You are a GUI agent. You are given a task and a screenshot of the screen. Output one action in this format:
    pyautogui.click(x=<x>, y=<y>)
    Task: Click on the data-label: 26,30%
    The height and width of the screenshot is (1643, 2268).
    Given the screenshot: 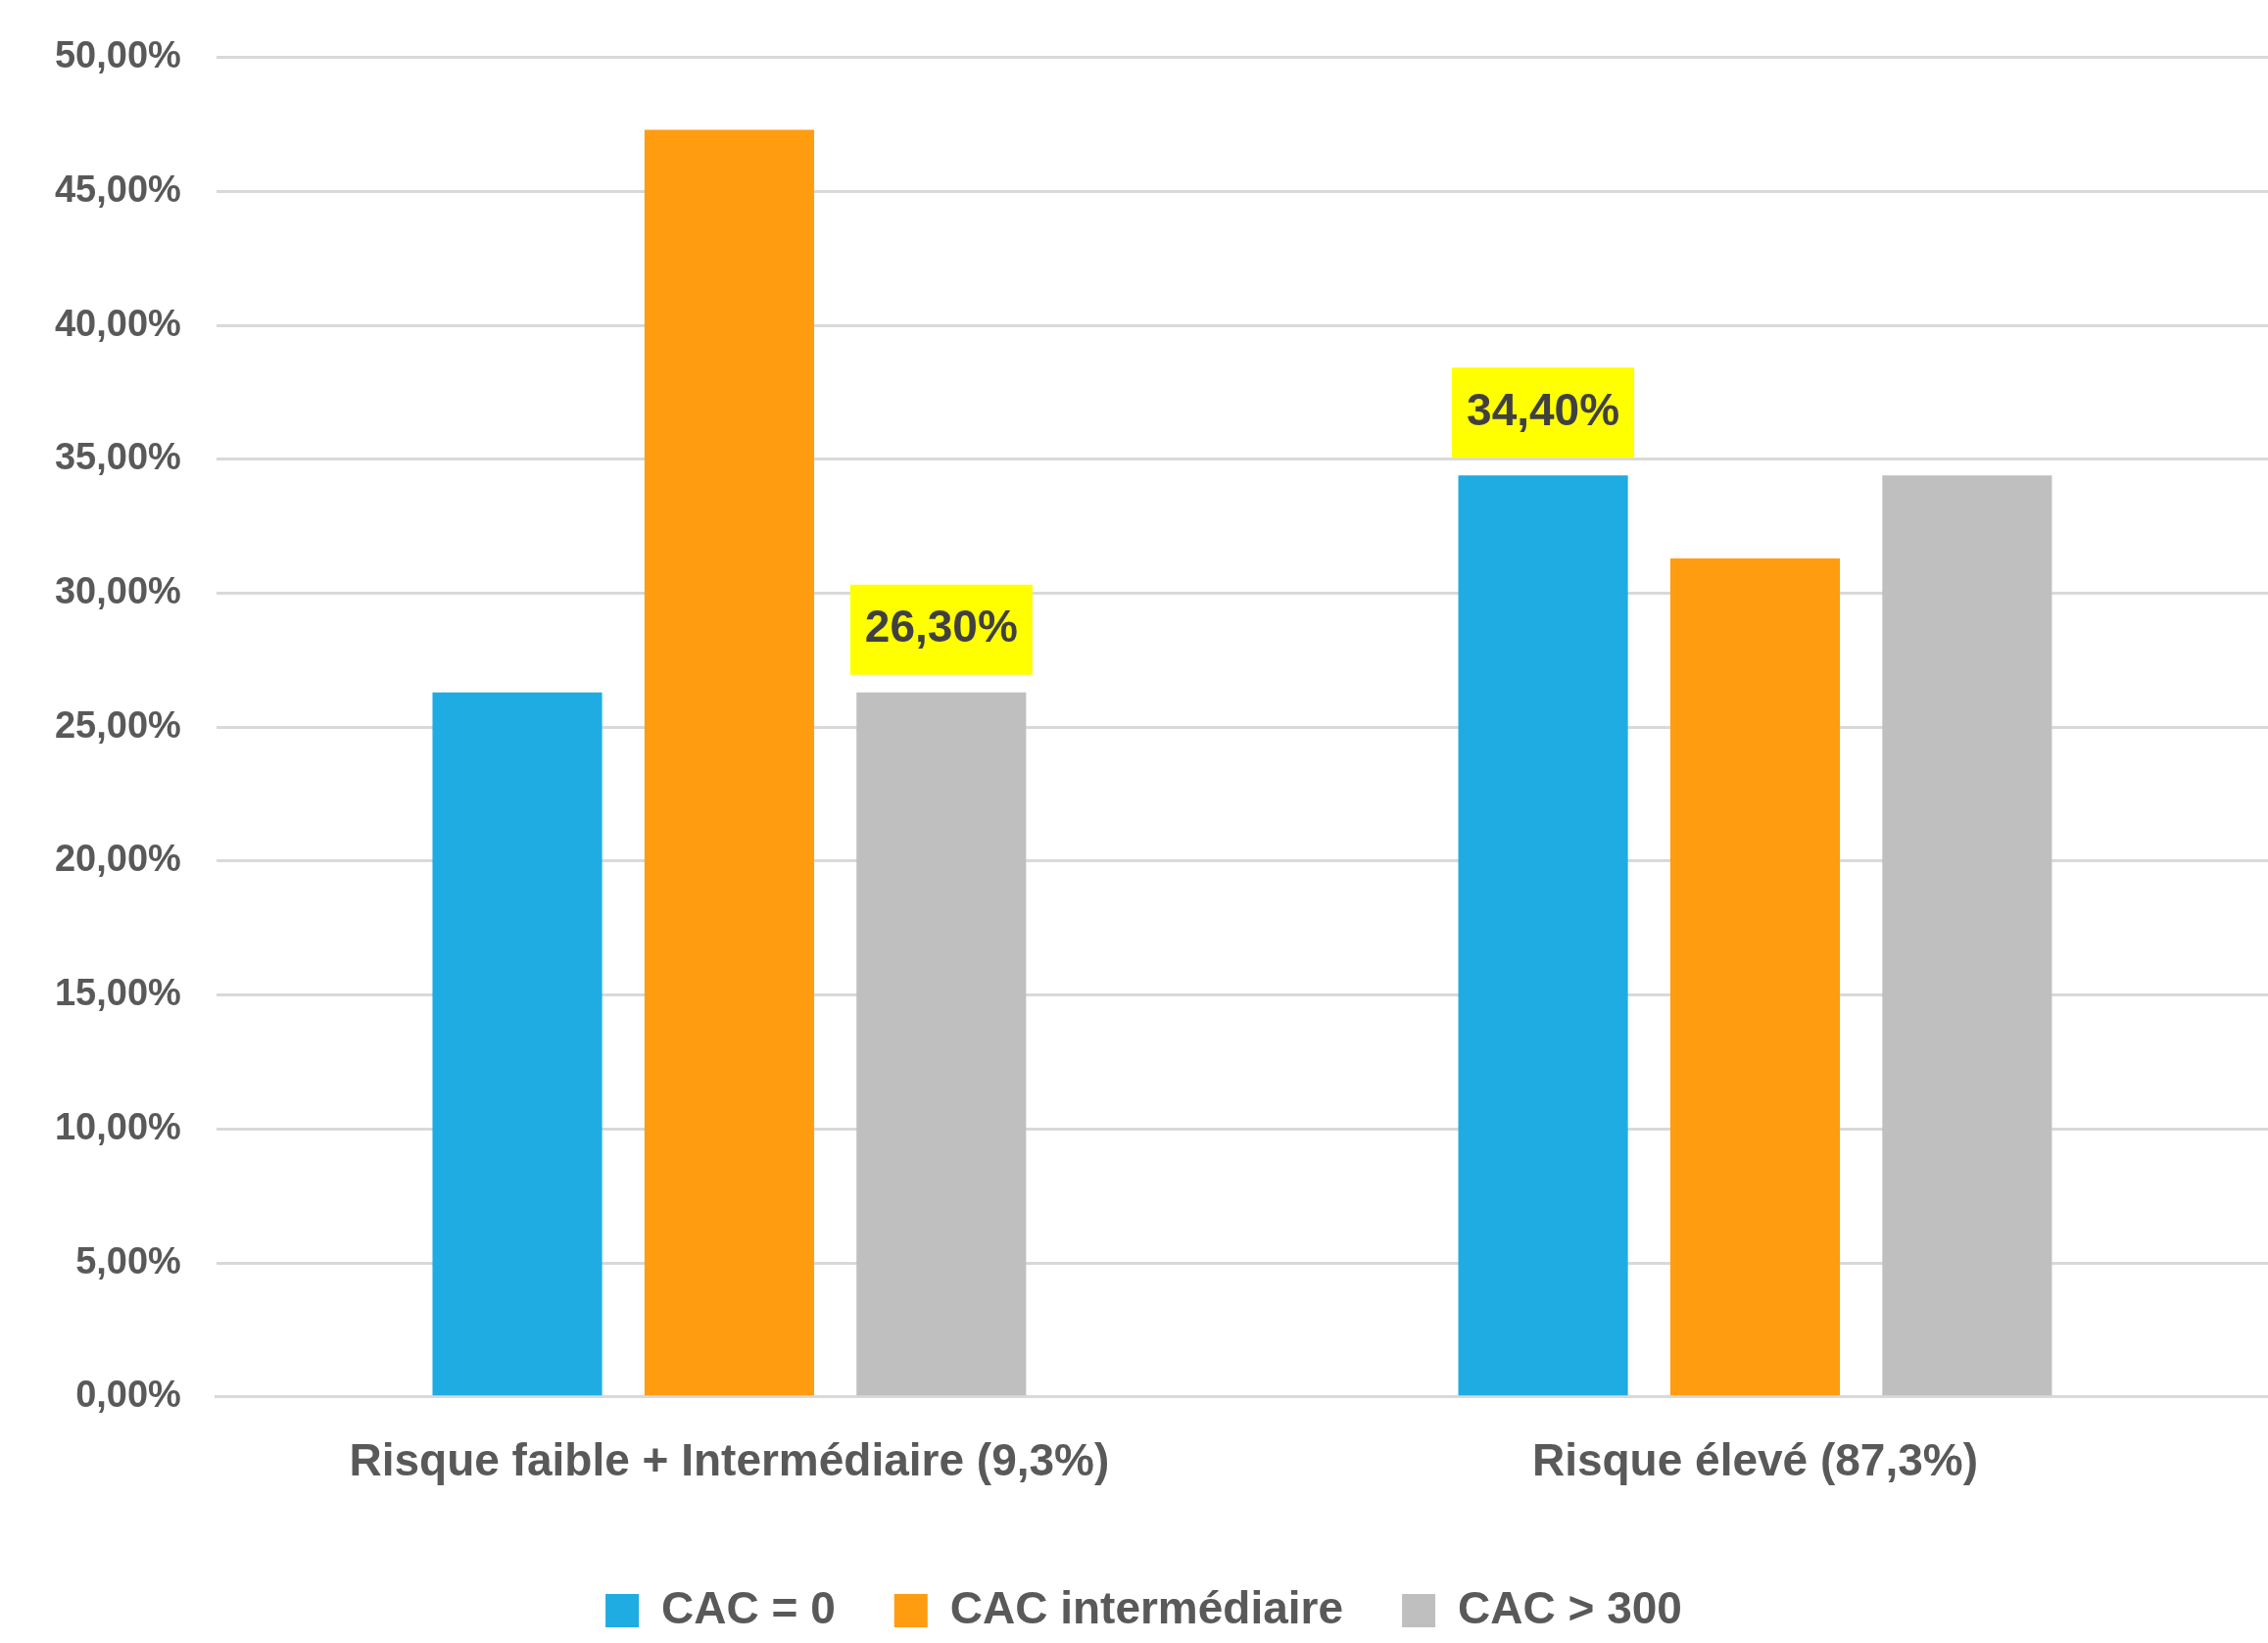 What is the action you would take?
    pyautogui.click(x=941, y=626)
    